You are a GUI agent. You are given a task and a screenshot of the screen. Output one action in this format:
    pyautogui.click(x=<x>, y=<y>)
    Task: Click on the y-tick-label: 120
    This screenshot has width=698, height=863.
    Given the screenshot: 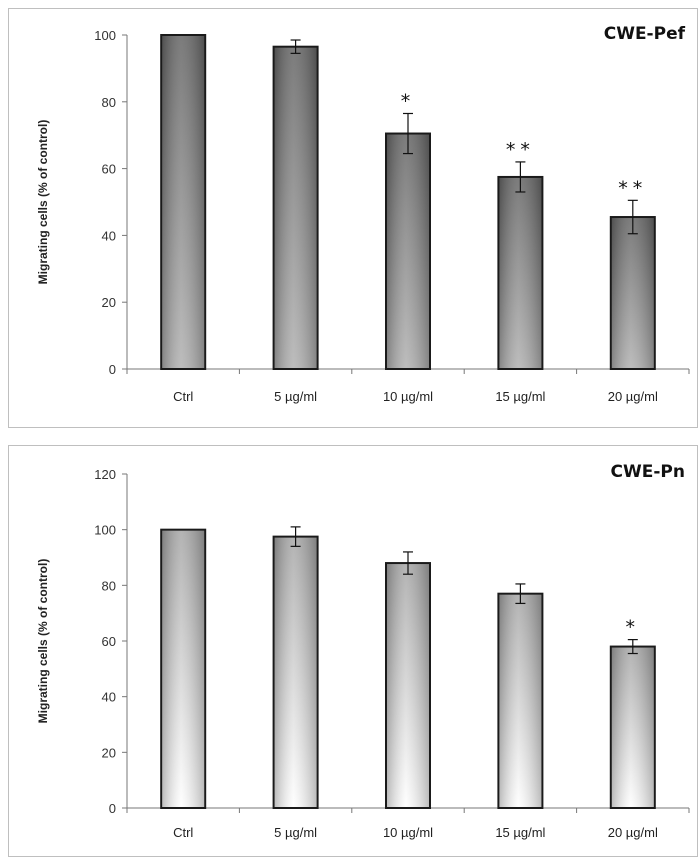 What is the action you would take?
    pyautogui.click(x=105, y=474)
    